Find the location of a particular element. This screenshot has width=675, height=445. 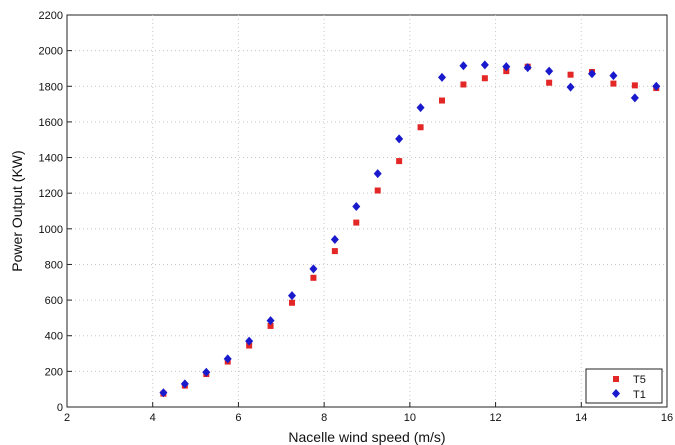

x-tick-label: 14 is located at coordinates (581, 418).